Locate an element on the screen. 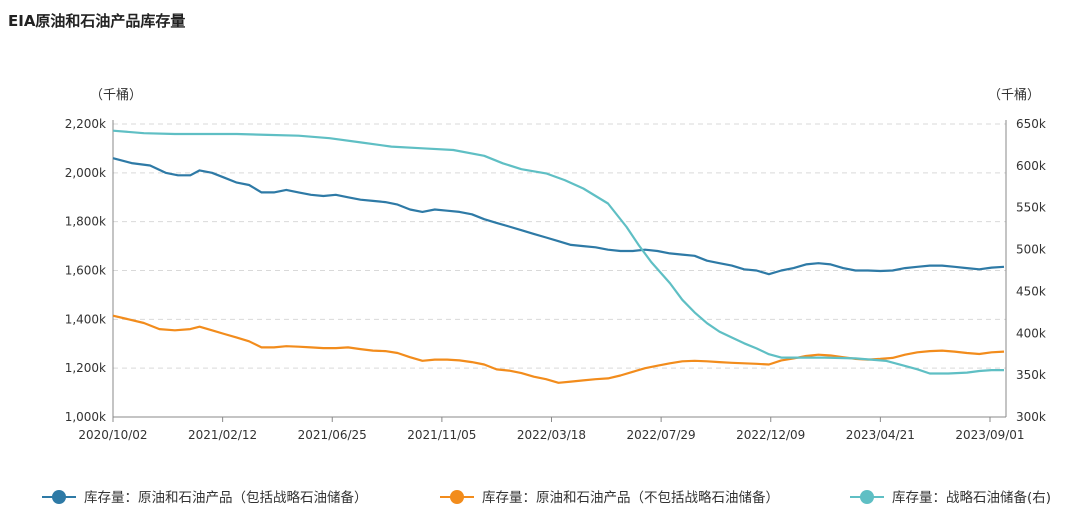  x-tick-label: 2022/12/09 is located at coordinates (770, 435).